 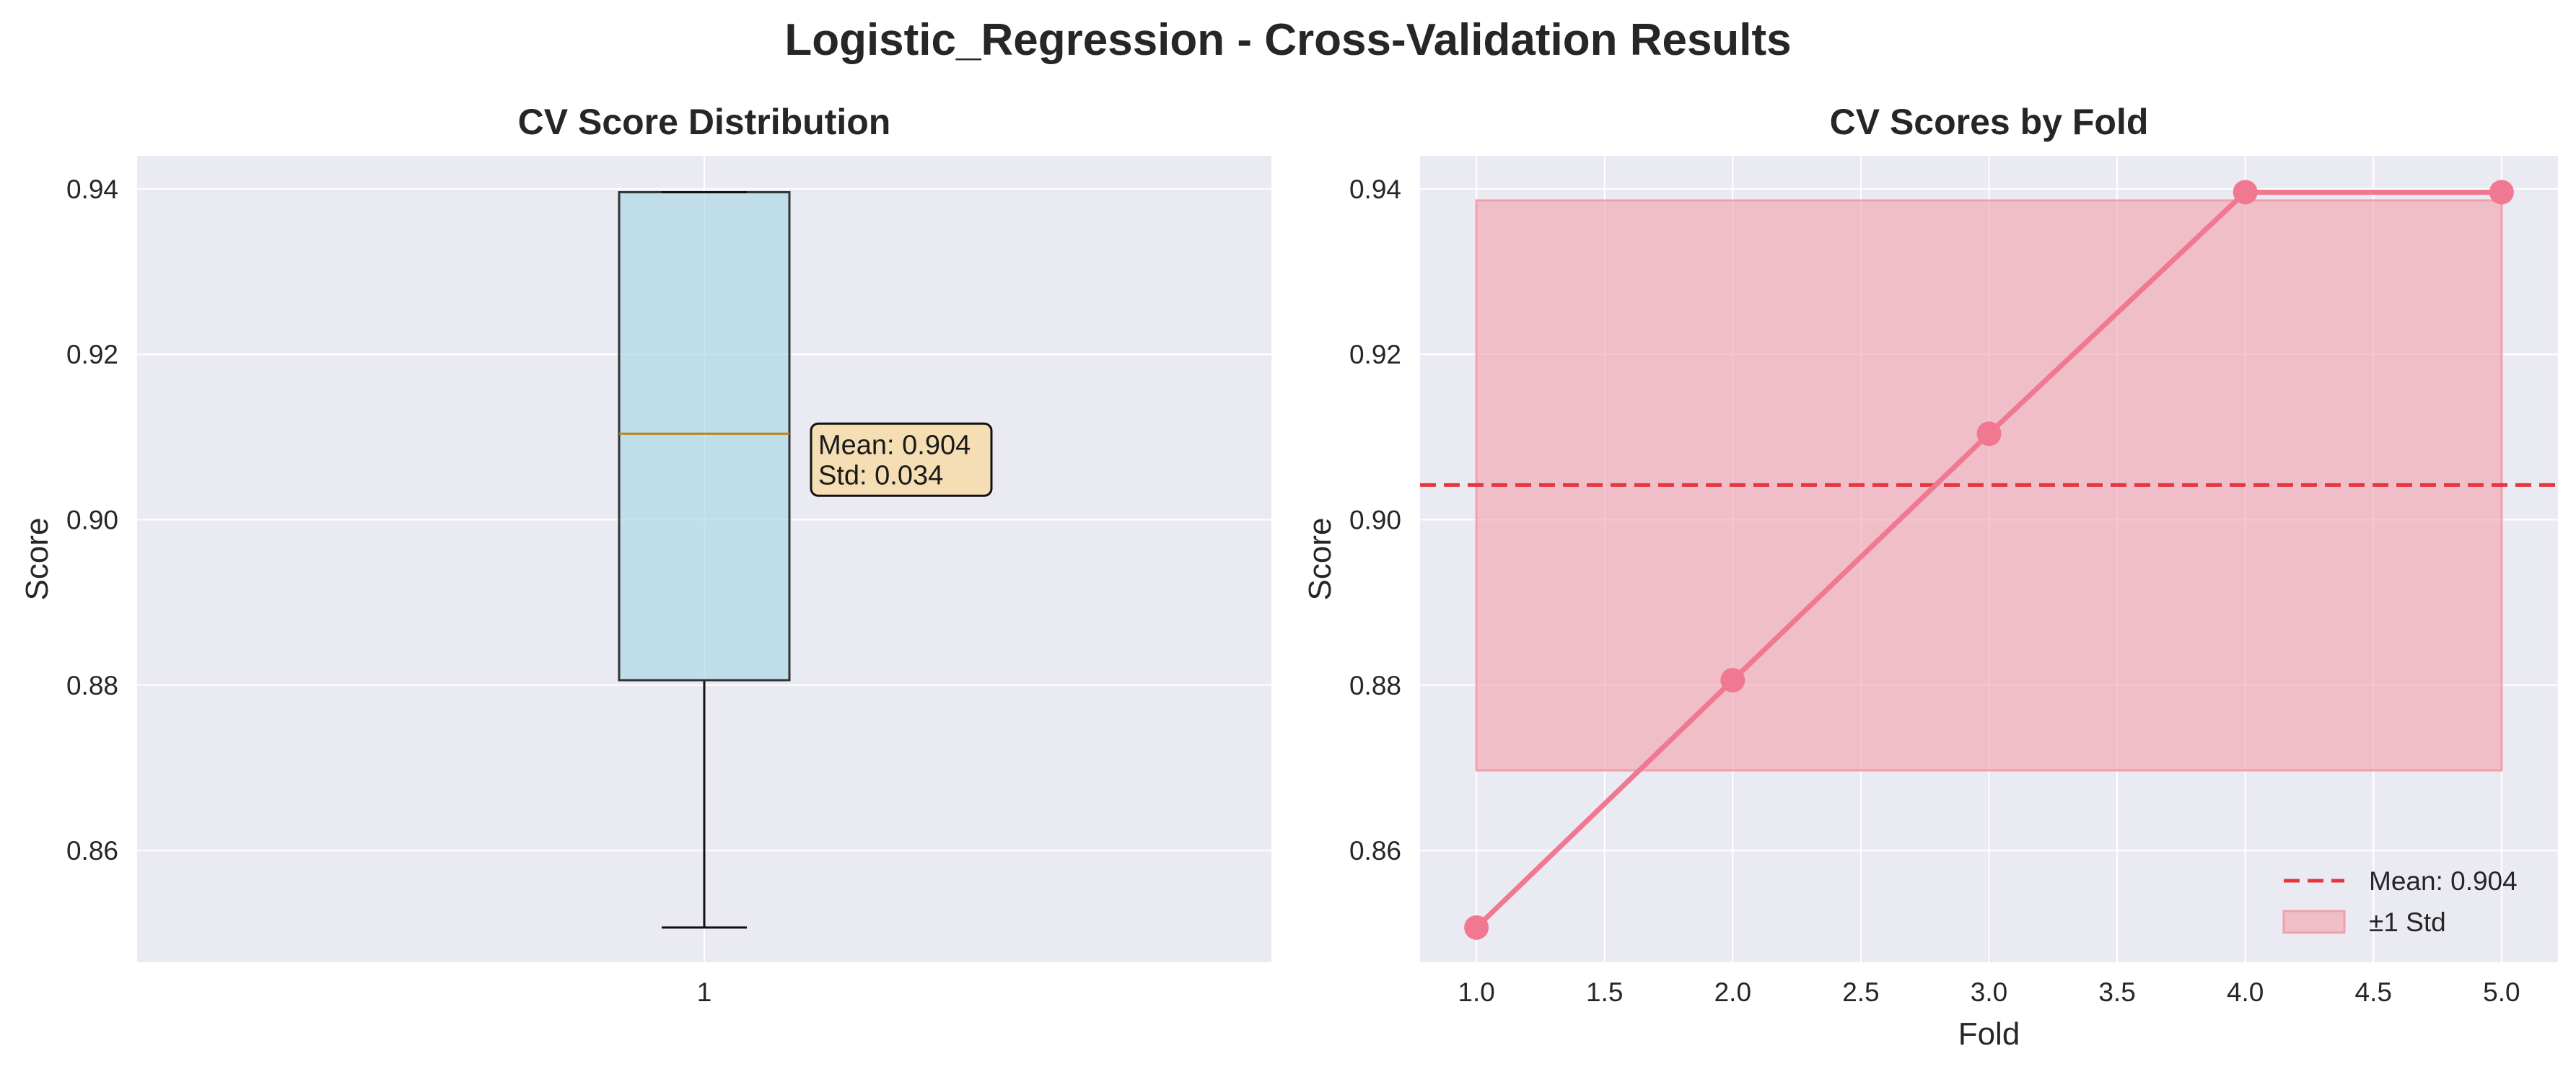 What do you see at coordinates (2116, 992) in the screenshot?
I see `x-tick-label: 3.5` at bounding box center [2116, 992].